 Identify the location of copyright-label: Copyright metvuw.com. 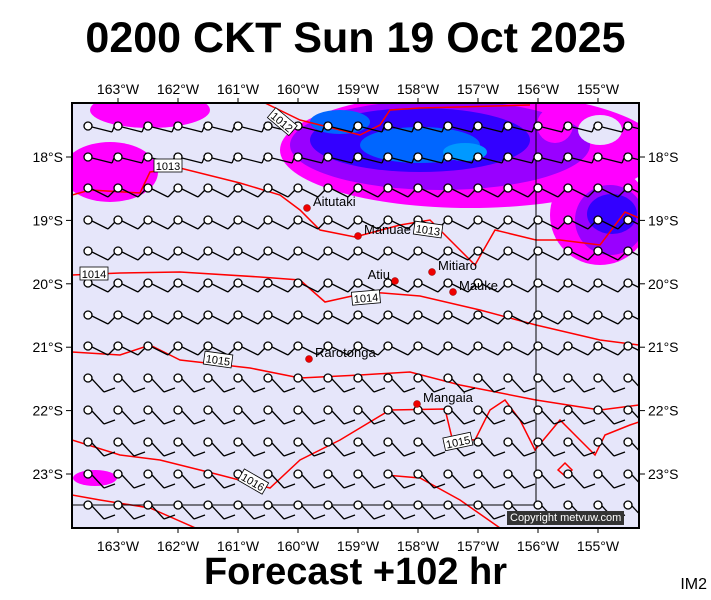
(566, 518).